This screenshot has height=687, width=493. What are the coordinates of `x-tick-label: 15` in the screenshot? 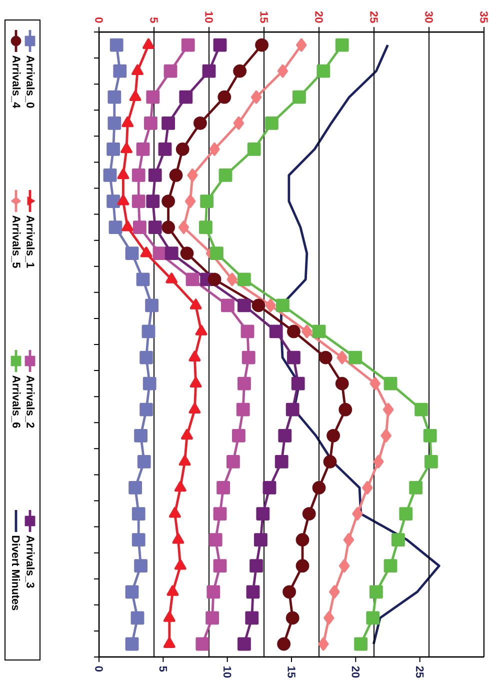 It's located at (292, 672).